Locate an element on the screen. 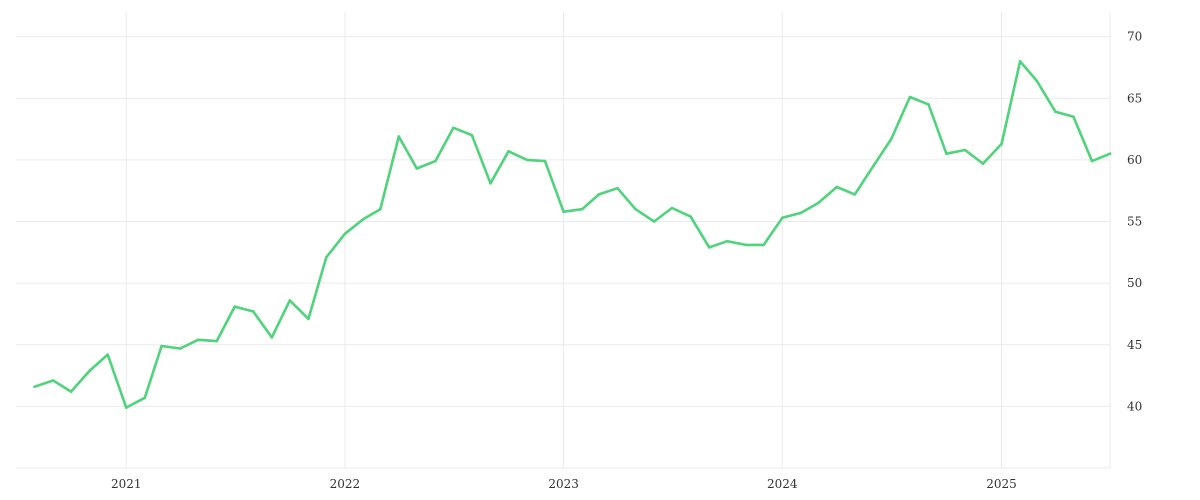  x-tick-label: 2024 is located at coordinates (782, 484).